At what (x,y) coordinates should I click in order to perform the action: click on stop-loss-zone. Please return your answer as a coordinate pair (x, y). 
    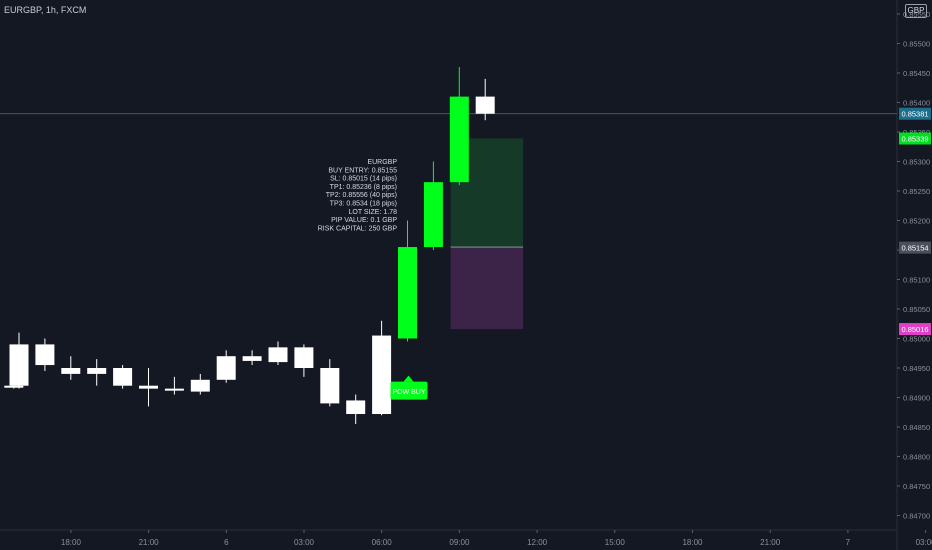
    Looking at the image, I should click on (487, 288).